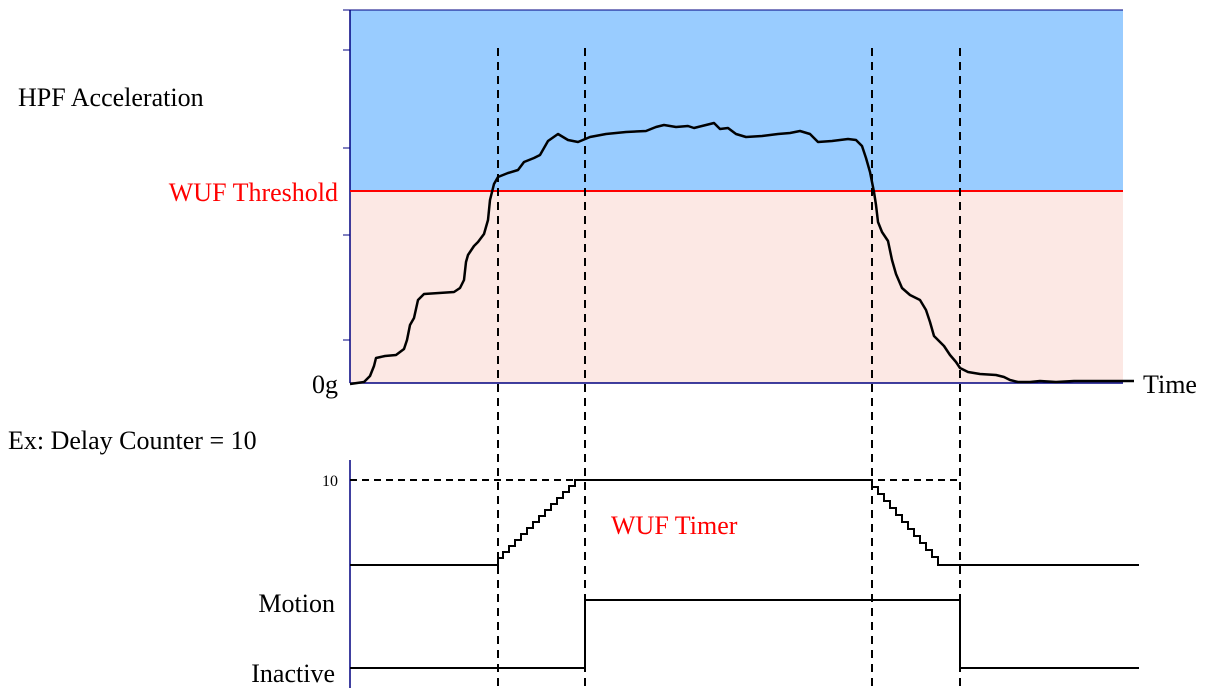 The image size is (1221, 688). Describe the element at coordinates (132, 440) in the screenshot. I see `delay-counter-label: Ex: Delay Counter = 10` at that location.